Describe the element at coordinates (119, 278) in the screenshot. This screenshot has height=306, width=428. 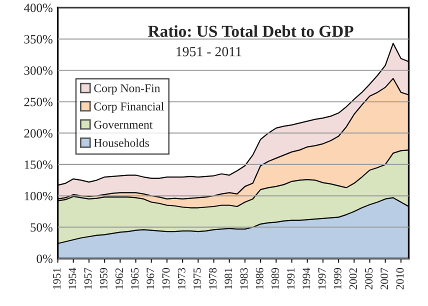
I see `x-tick-label: 1962` at that location.